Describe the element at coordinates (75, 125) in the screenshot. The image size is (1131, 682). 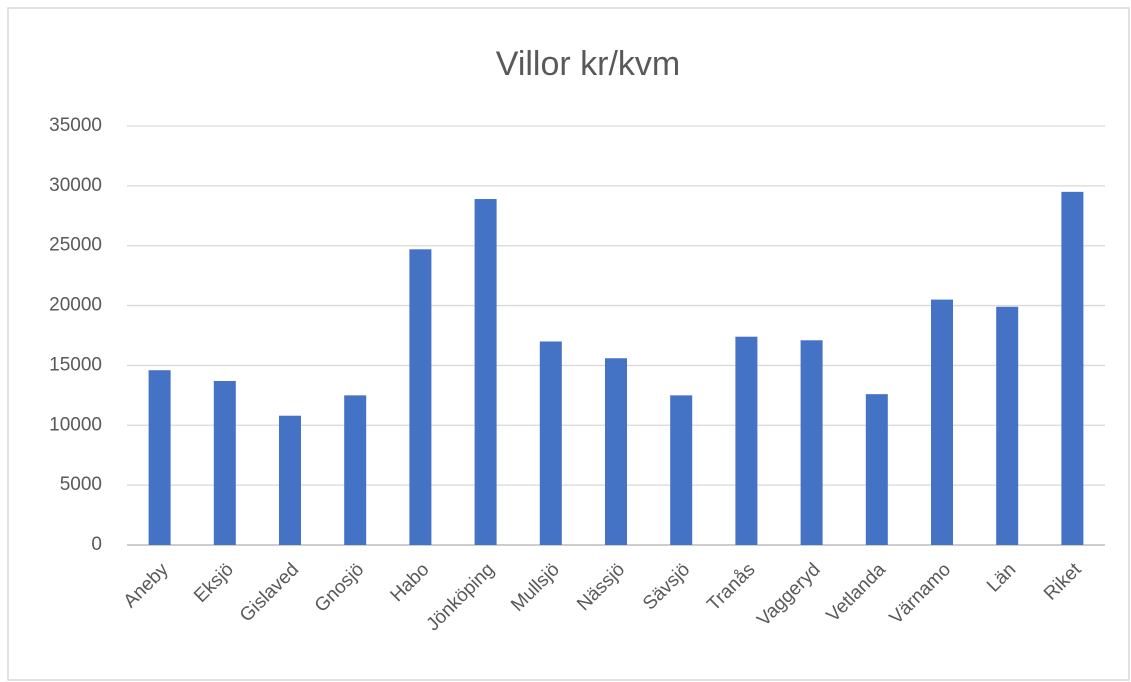
I see `y-tick-label: 35000` at that location.